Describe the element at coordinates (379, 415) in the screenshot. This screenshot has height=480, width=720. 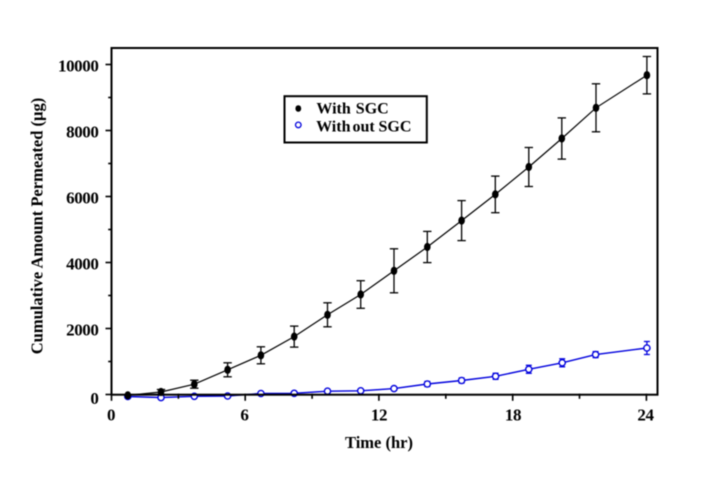
I see `svg-text: 12` at that location.